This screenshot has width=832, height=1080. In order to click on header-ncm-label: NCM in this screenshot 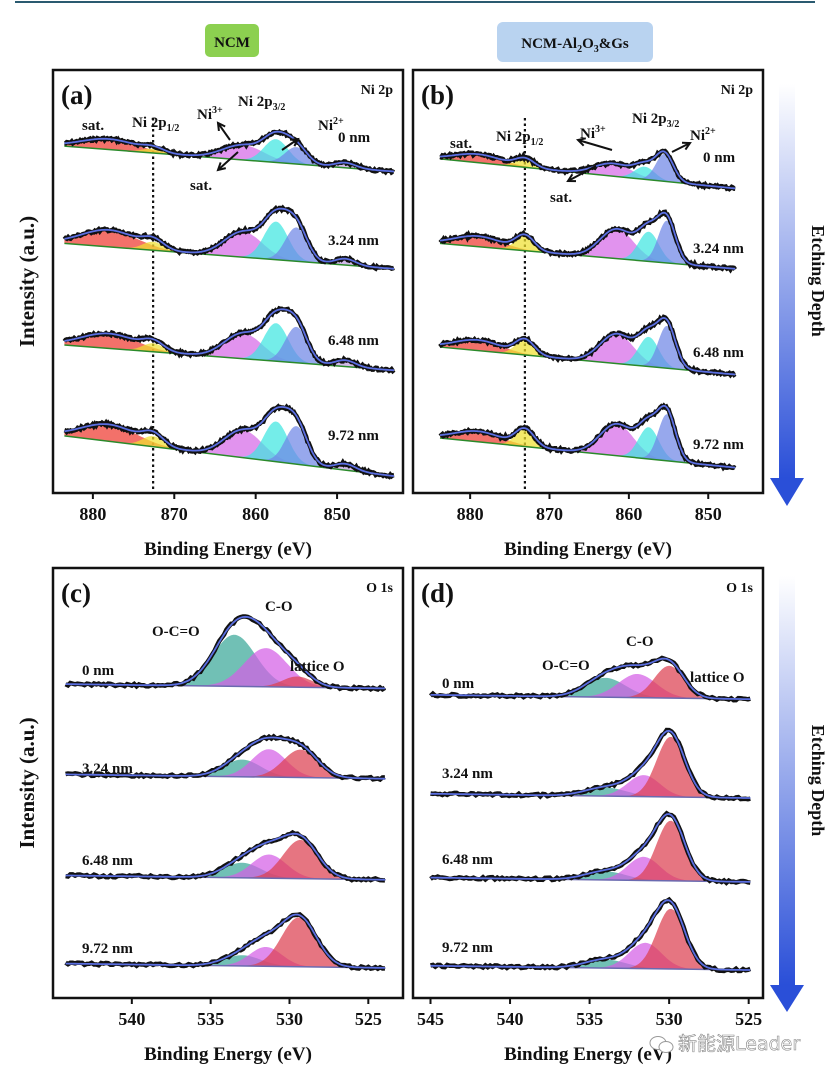, I will do `click(232, 43)`.